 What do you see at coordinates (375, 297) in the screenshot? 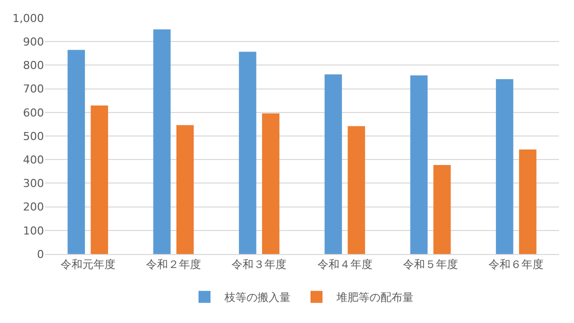
I see `legend-label: 堆肥等の配布量` at bounding box center [375, 297].